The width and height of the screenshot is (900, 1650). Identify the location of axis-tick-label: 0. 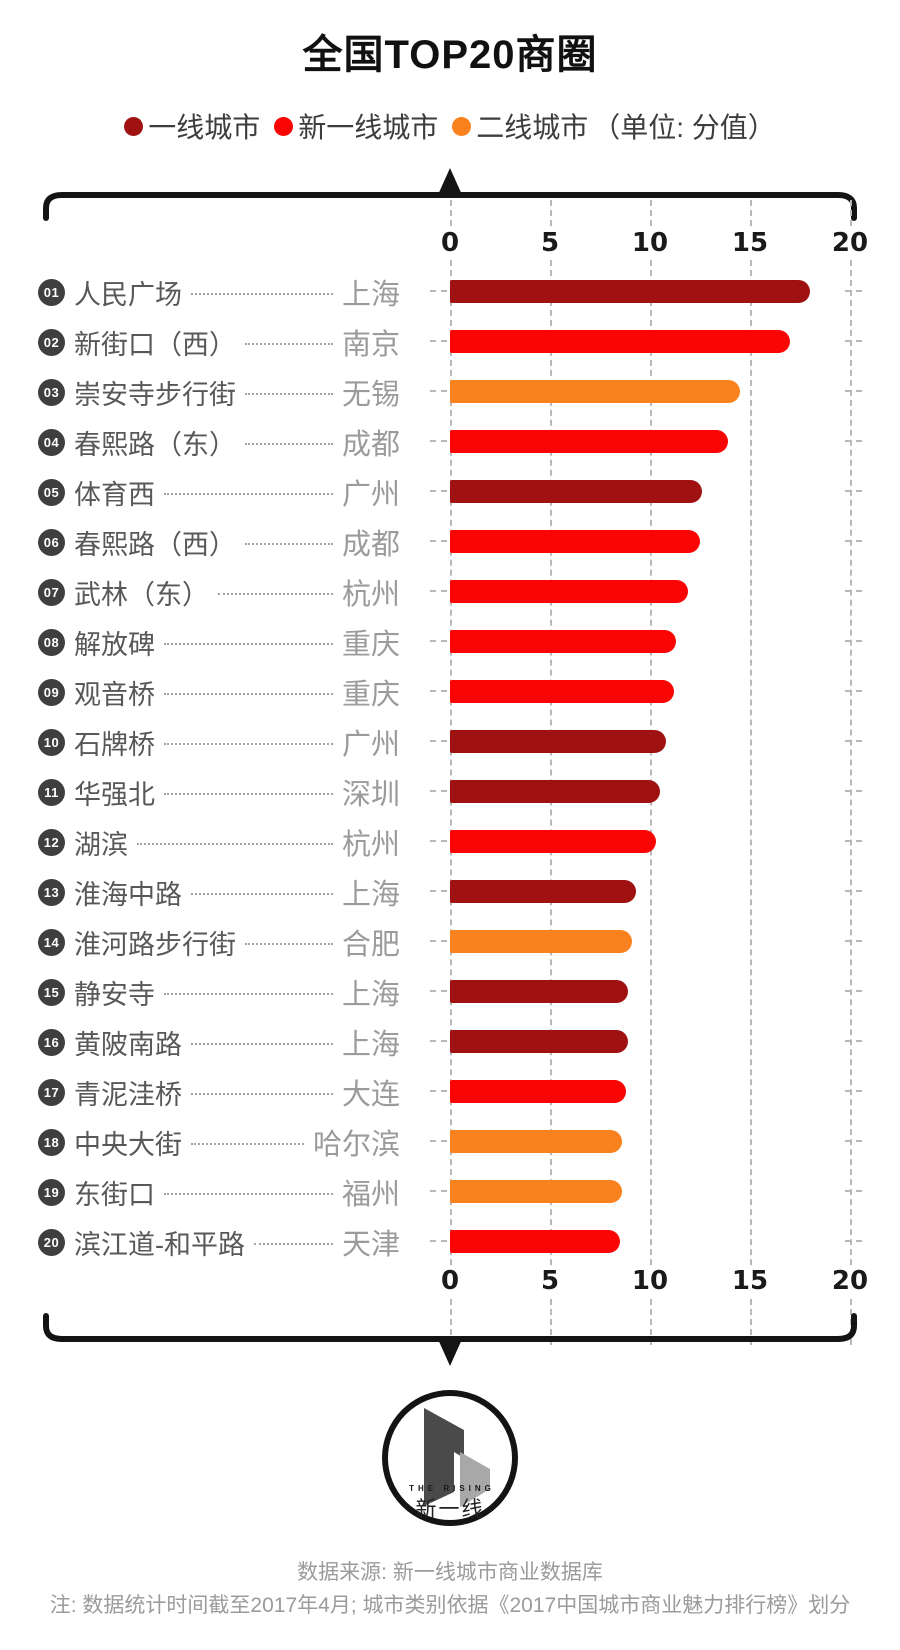
(450, 243).